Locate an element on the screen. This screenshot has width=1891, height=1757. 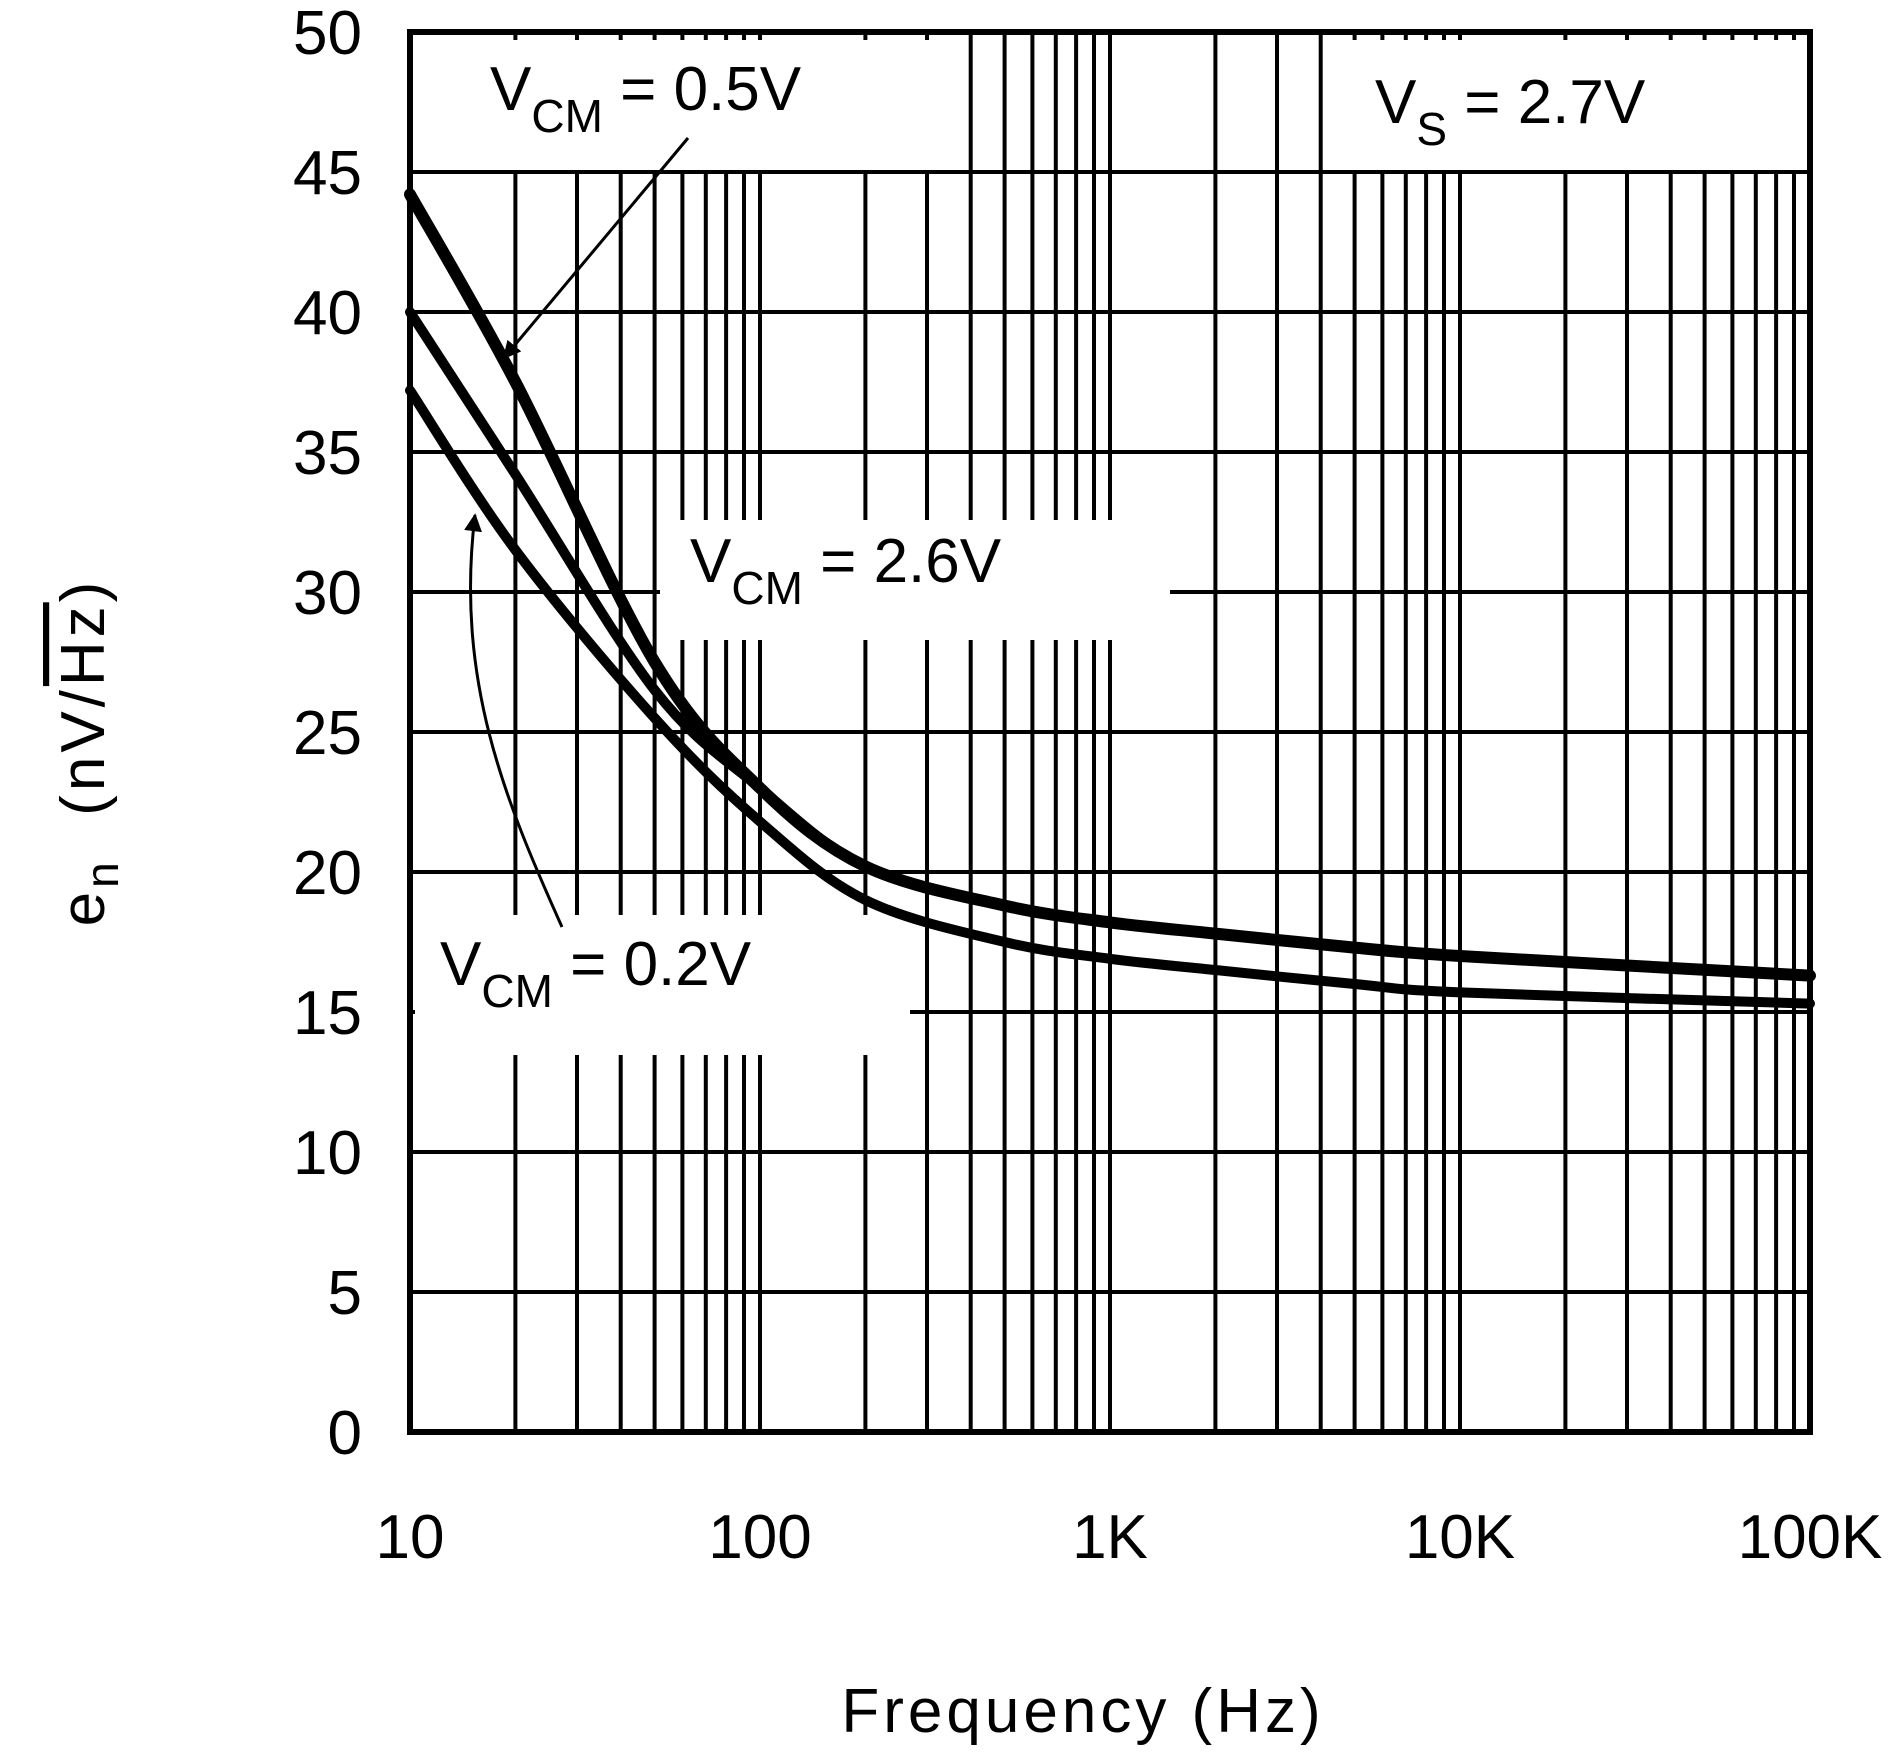
y-axis-symbol: e is located at coordinates (83, 907).